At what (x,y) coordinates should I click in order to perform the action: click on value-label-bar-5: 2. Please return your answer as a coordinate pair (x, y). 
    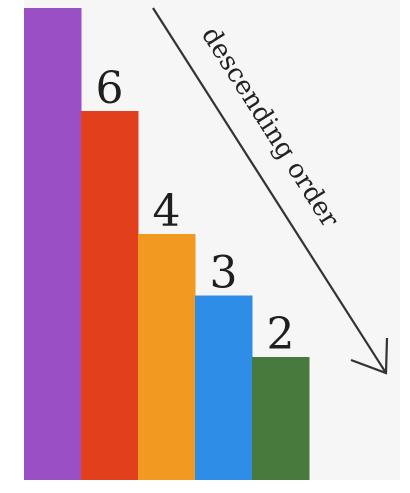
    Looking at the image, I should click on (281, 334).